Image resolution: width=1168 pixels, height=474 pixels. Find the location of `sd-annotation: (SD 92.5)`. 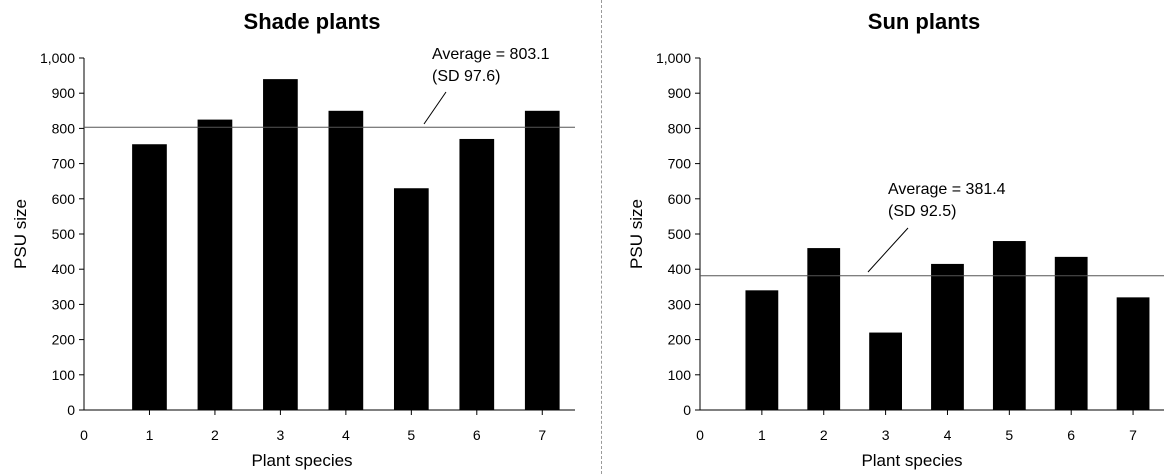

sd-annotation: (SD 92.5) is located at coordinates (922, 211).